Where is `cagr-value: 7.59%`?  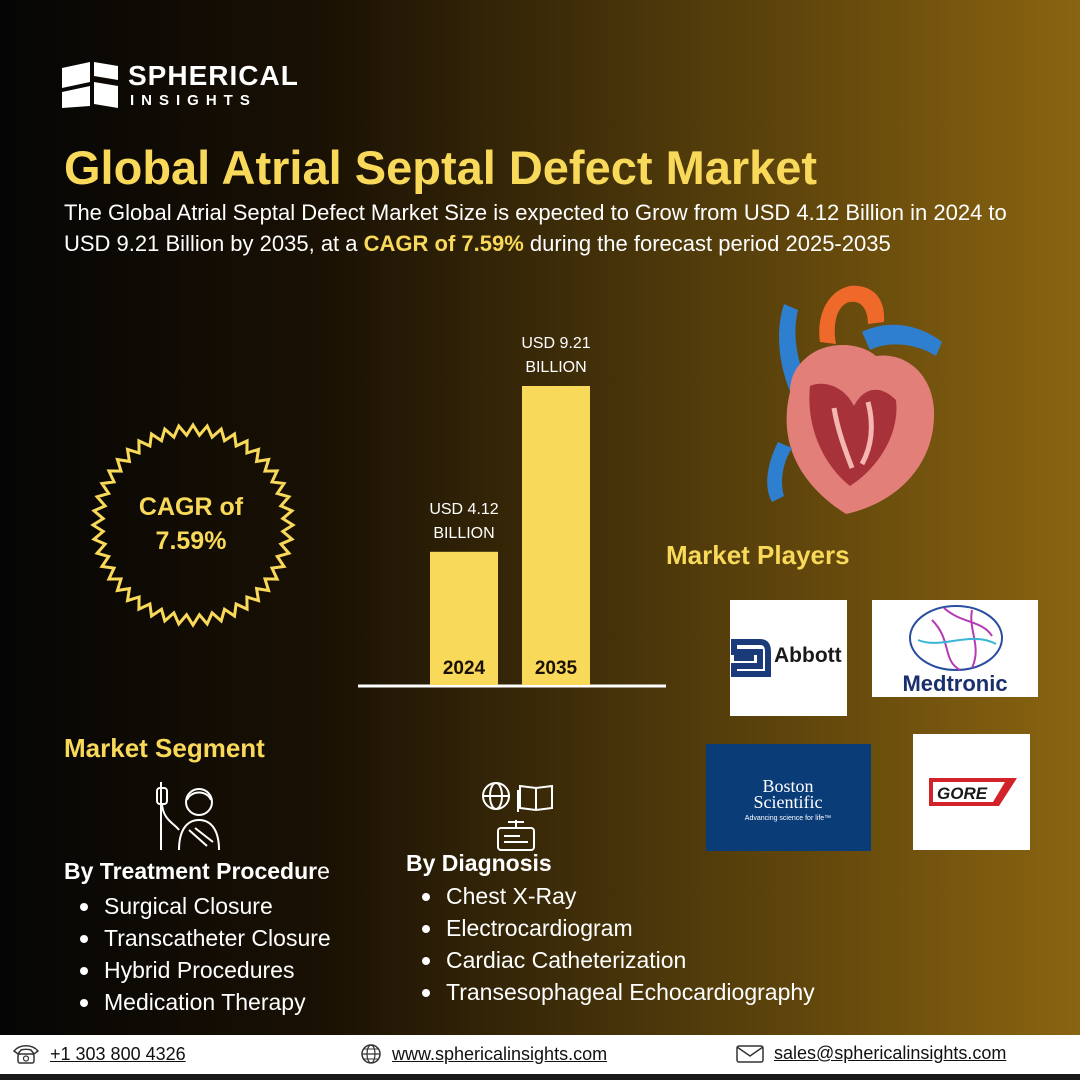 cagr-value: 7.59% is located at coordinates (191, 541).